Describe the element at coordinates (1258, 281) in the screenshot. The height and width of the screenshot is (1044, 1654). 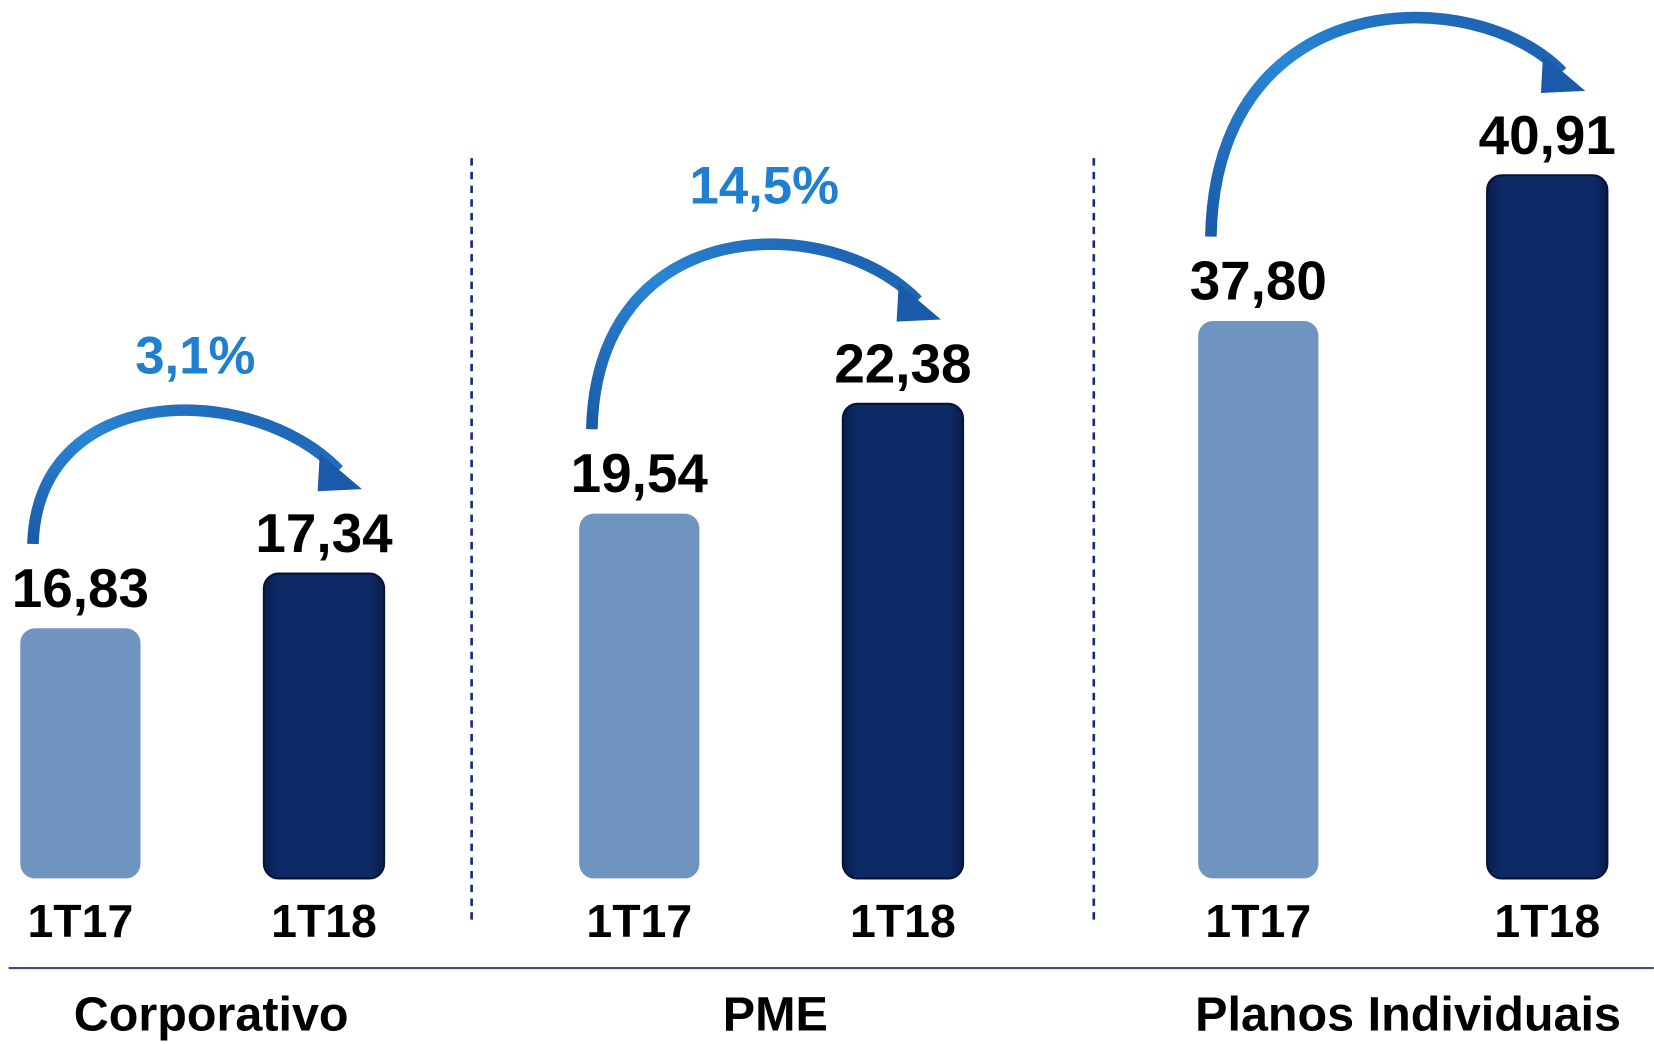
I see `value-label: 37,80` at that location.